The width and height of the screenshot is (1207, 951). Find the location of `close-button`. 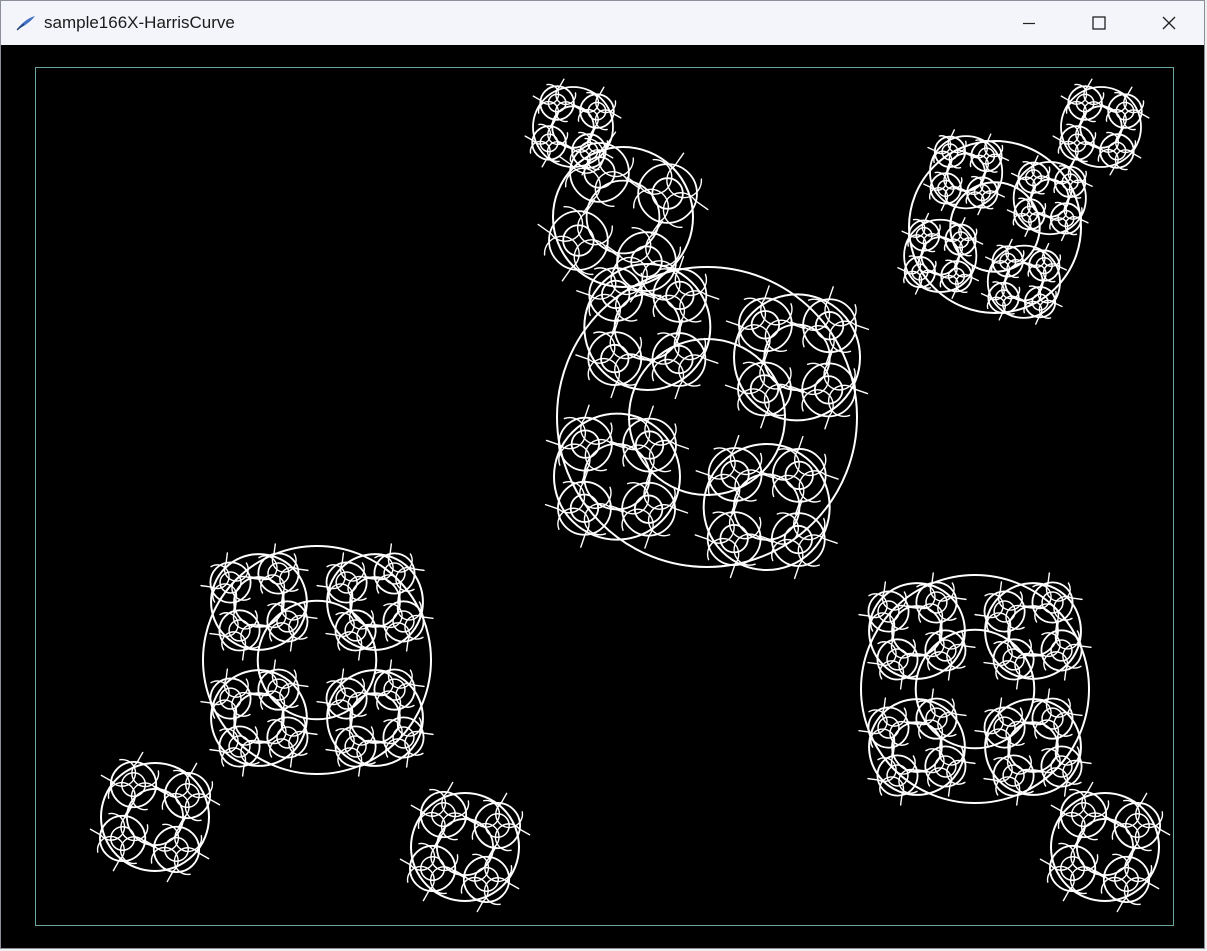

close-button is located at coordinates (1169, 23).